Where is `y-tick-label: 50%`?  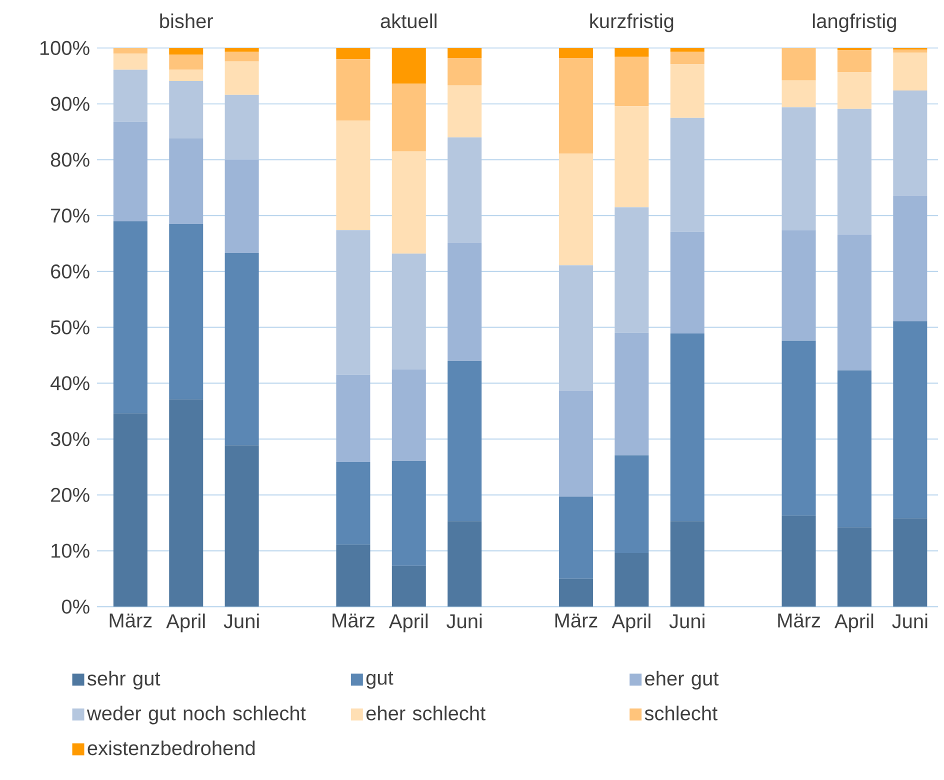 y-tick-label: 50% is located at coordinates (70, 327).